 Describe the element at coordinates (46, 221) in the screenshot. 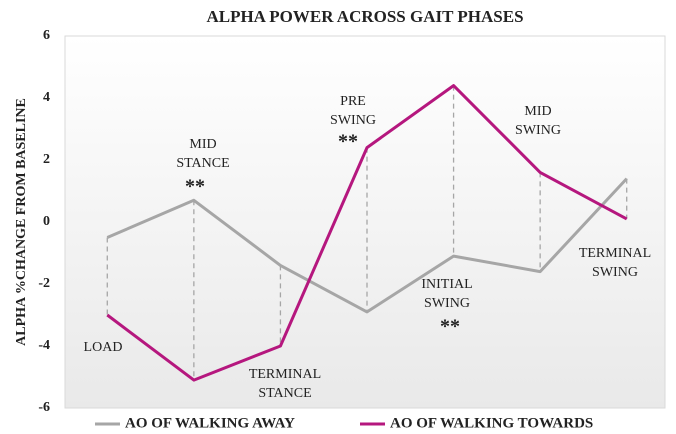

I see `y-tick-label: 0` at that location.